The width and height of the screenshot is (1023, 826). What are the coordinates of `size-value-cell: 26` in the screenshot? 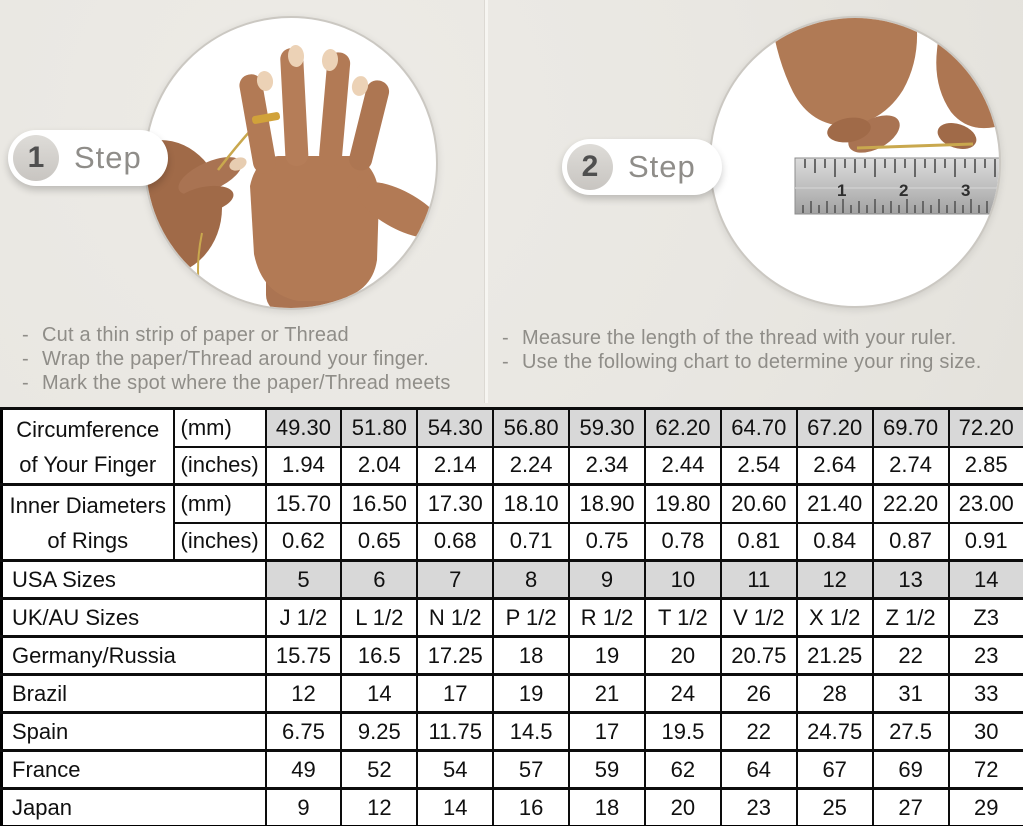 It's located at (758, 693).